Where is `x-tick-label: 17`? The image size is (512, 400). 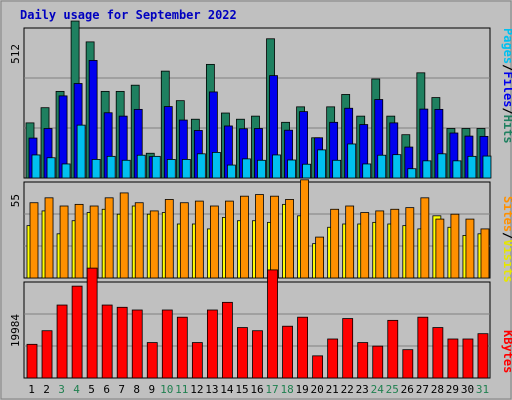 x-tick-label: 17 is located at coordinates (271, 389).